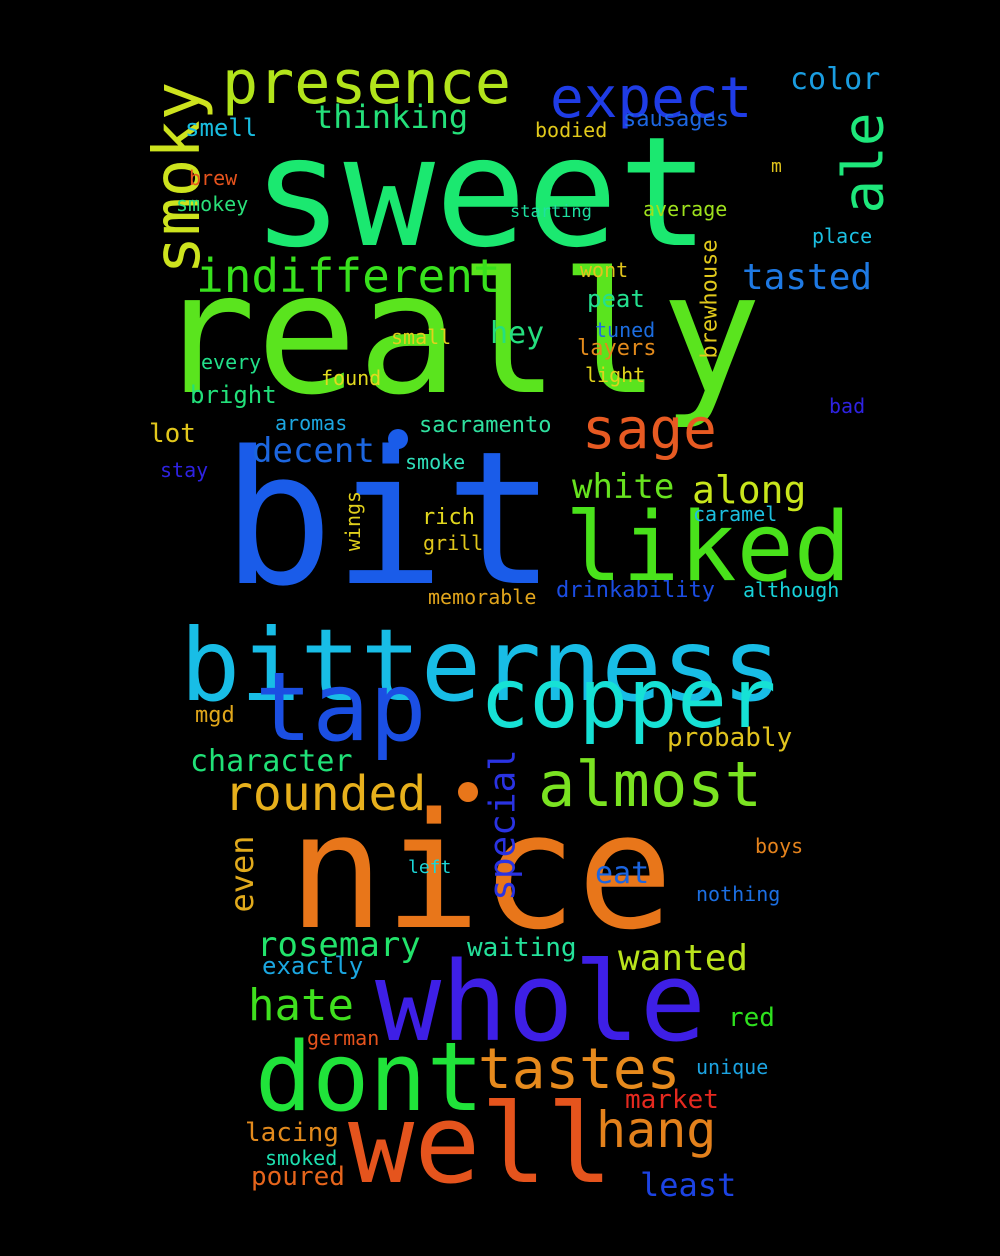  Describe the element at coordinates (301, 1005) in the screenshot. I see `word-hate: hate` at that location.